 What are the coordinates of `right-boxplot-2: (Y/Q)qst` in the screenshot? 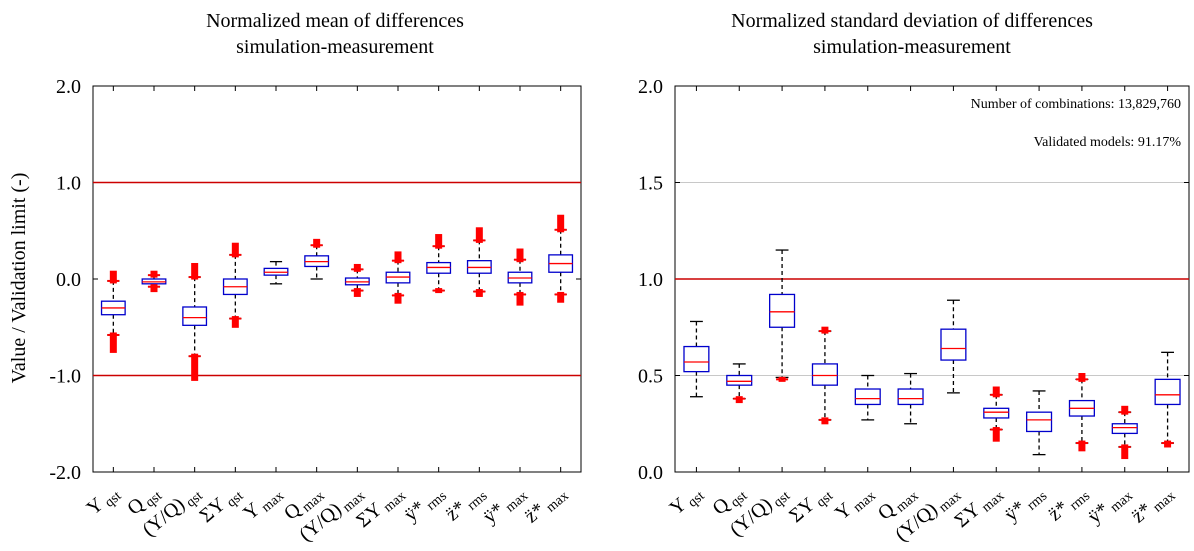 It's located at (761, 314).